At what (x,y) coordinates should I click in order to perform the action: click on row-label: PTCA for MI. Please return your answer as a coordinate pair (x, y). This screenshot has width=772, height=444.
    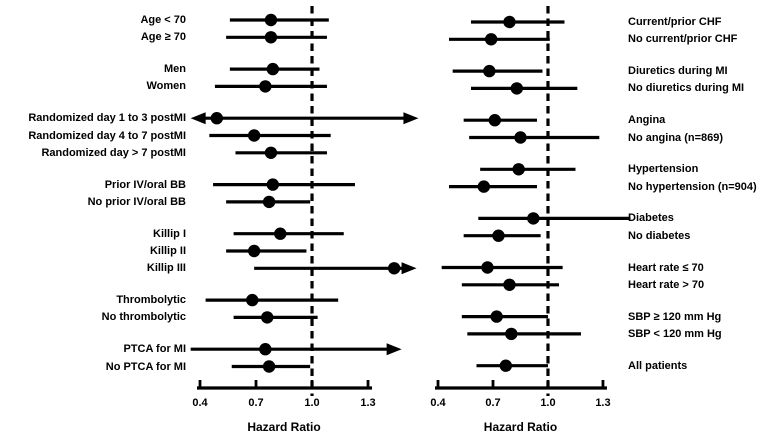
    Looking at the image, I should click on (154, 349).